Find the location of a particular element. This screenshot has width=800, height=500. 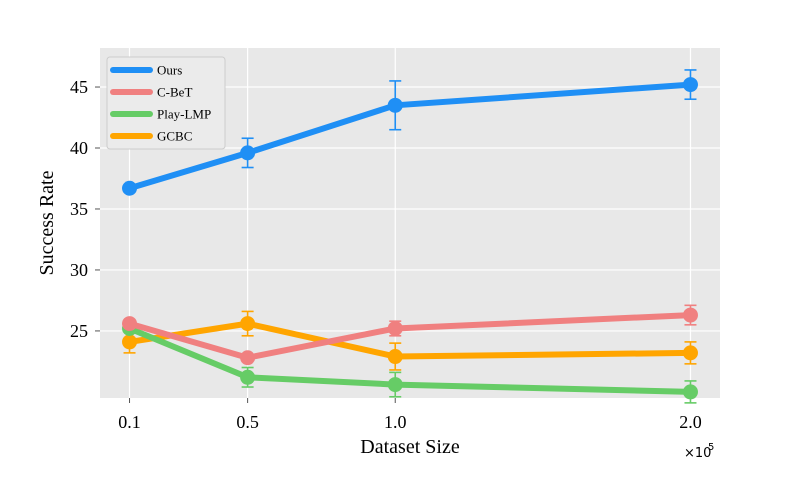

x-axis-multiplier-exponent: 5 is located at coordinates (711, 447).